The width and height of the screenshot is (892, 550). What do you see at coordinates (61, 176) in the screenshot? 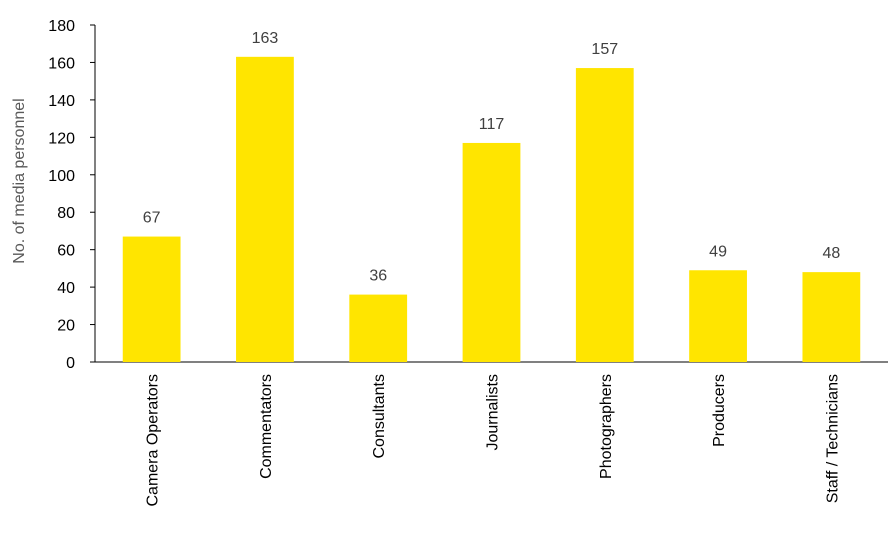
I see `y-tick-label: 100` at bounding box center [61, 176].